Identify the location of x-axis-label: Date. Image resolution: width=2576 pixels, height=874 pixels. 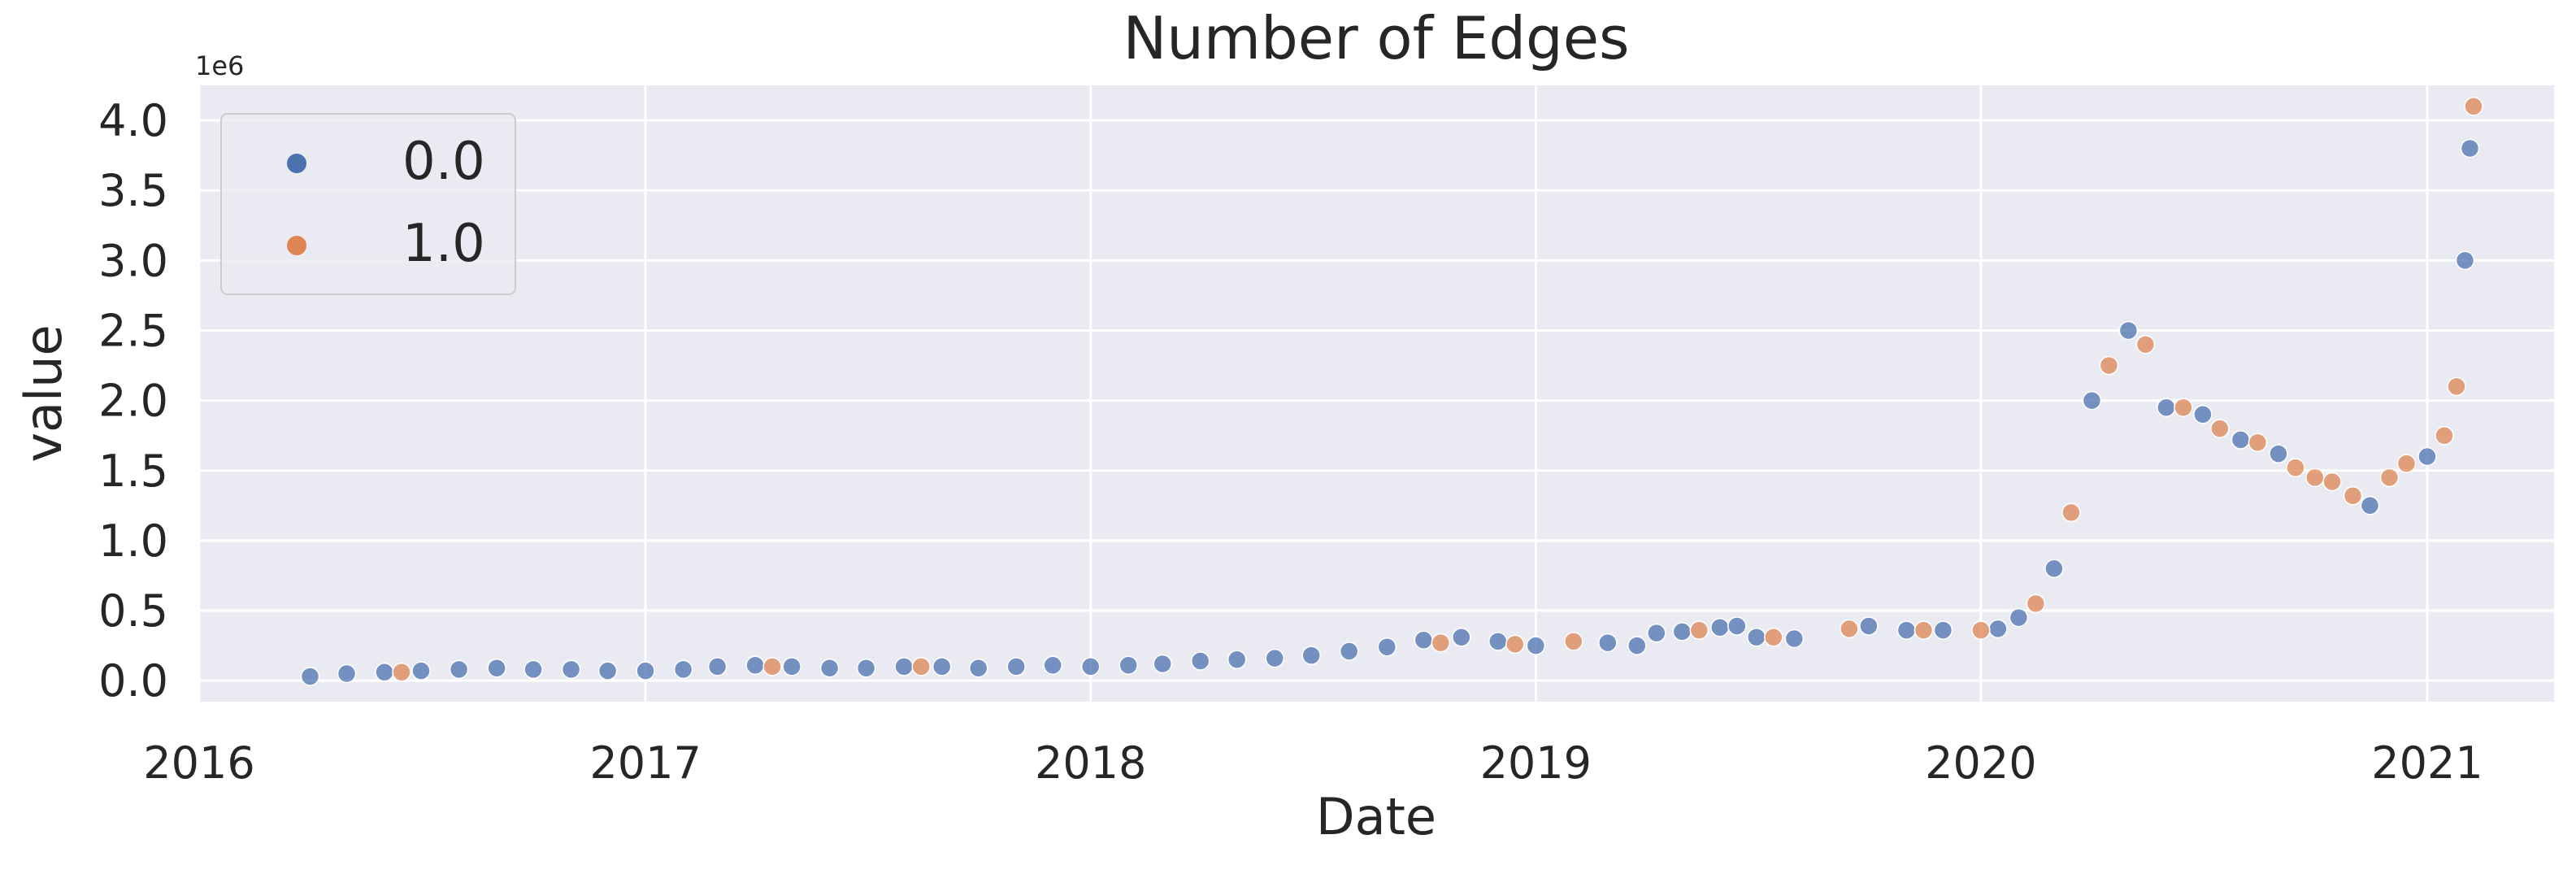
(1376, 816).